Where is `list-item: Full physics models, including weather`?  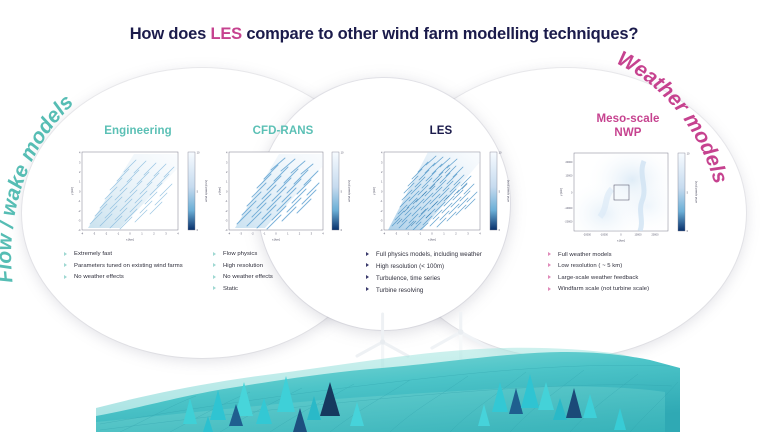
list-item: Full physics models, including weather is located at coordinates (441, 254).